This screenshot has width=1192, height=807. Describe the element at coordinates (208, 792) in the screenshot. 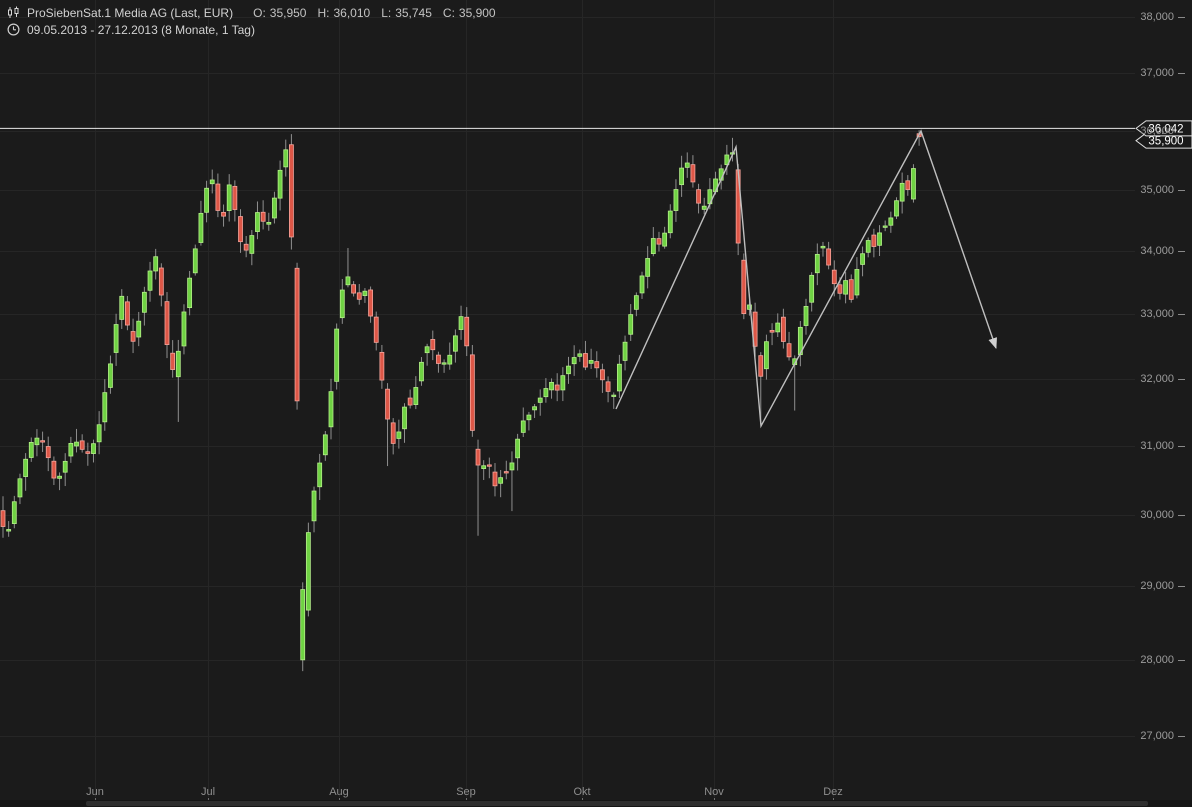

I see `x-axis-month-label: Jul` at that location.